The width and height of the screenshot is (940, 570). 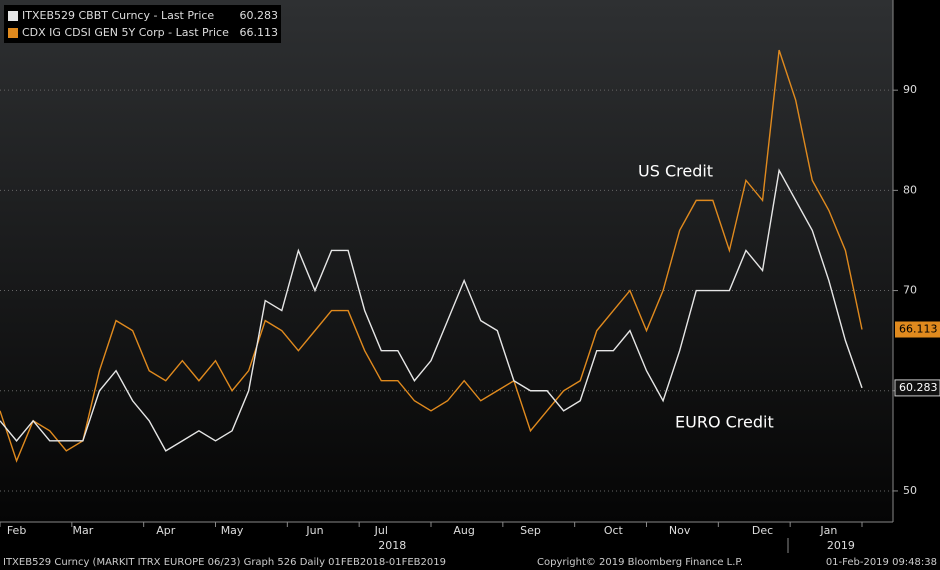 What do you see at coordinates (828, 530) in the screenshot?
I see `x-tick-label: Jan` at bounding box center [828, 530].